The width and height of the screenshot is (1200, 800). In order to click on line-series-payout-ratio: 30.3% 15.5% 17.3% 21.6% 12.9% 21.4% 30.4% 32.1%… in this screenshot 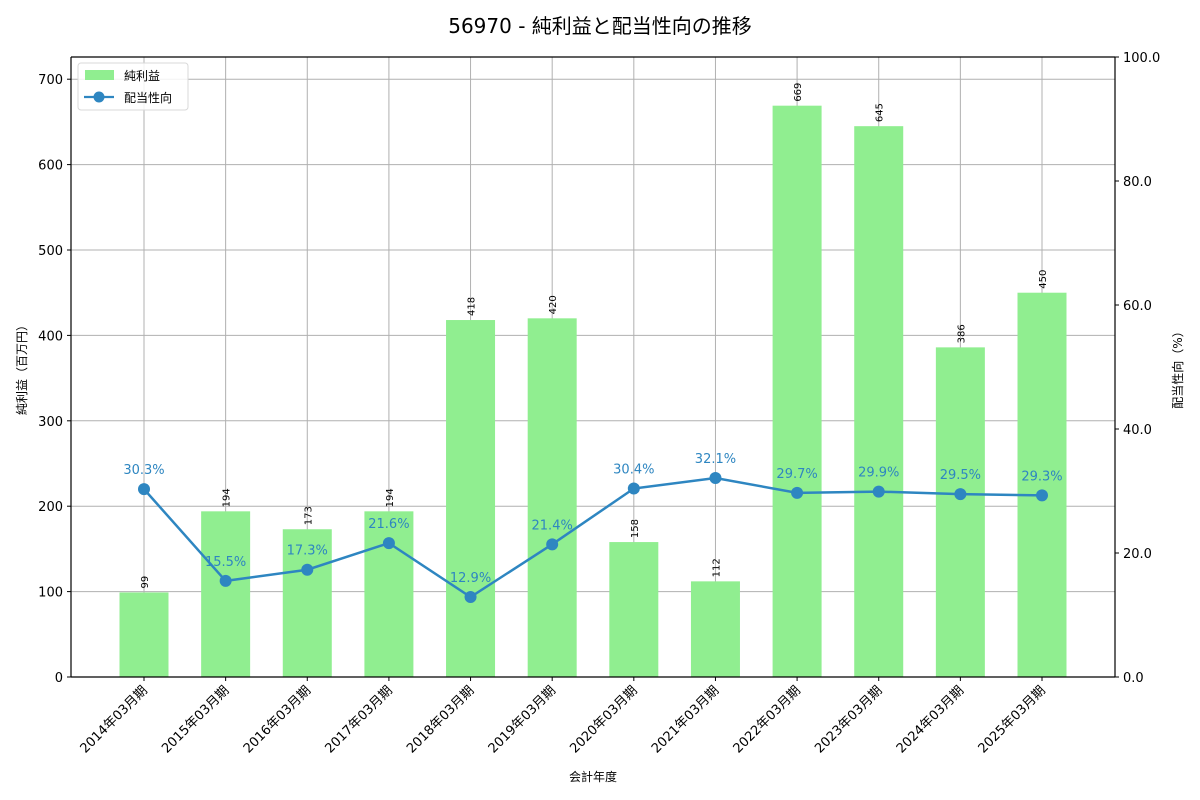, I will do `click(593, 528)`.